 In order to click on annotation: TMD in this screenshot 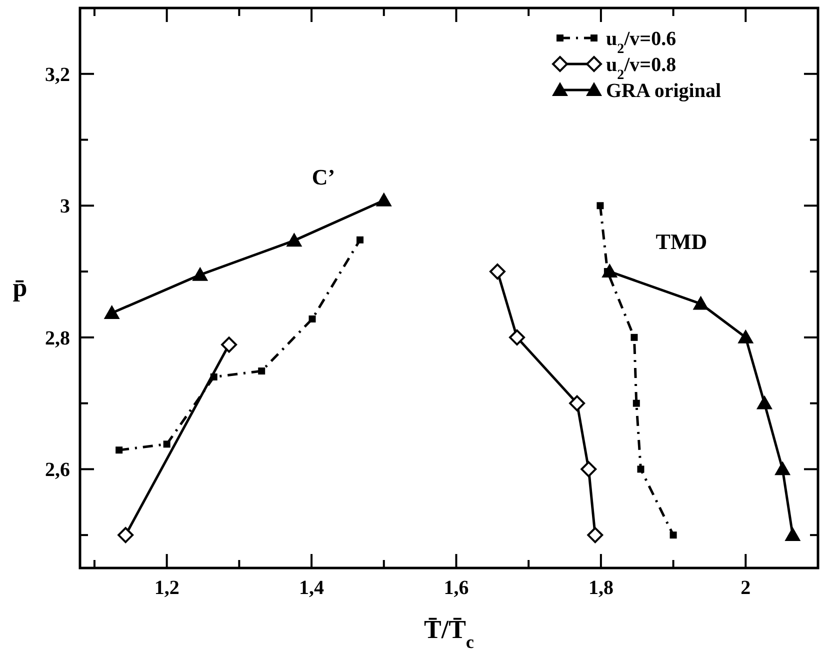, I will do `click(682, 241)`.